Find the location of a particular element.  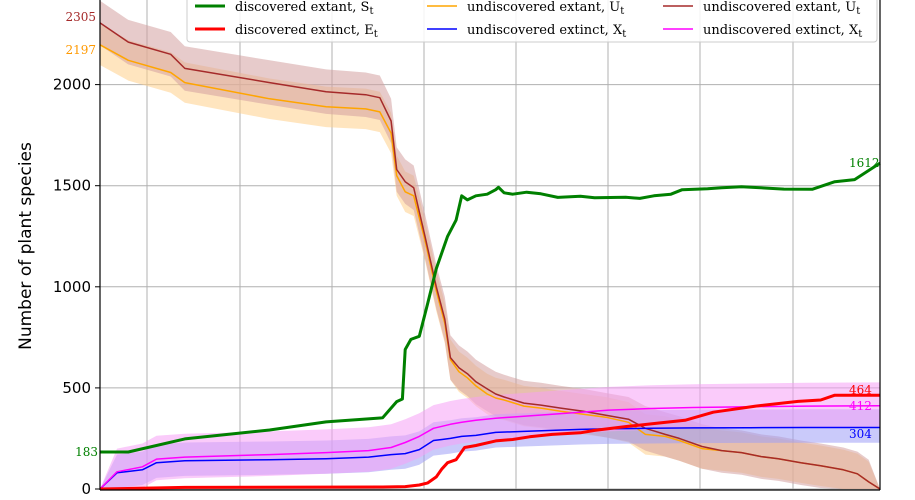

end-label: 2197 is located at coordinates (80, 50).